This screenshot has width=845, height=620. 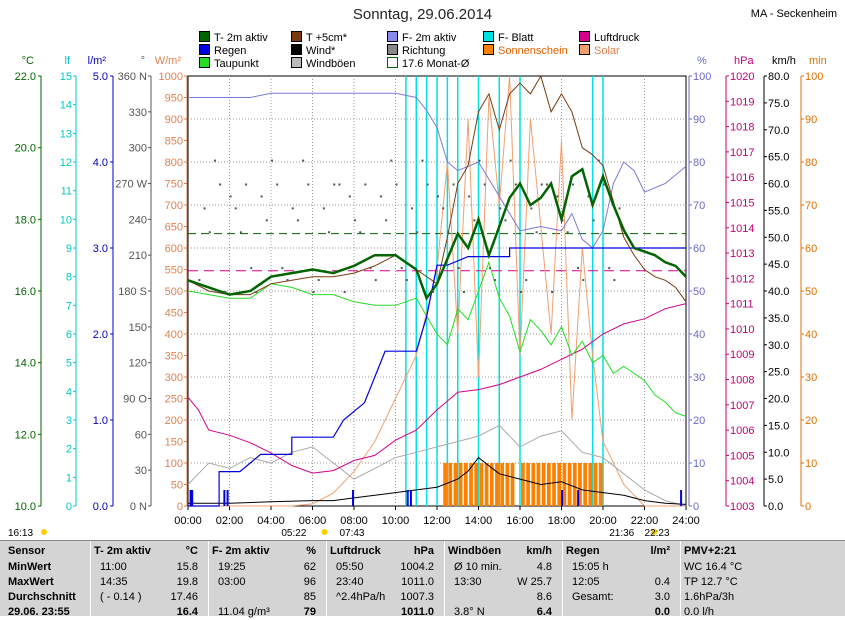 What do you see at coordinates (351, 533) in the screenshot?
I see `twilight-morning: 07:43` at bounding box center [351, 533].